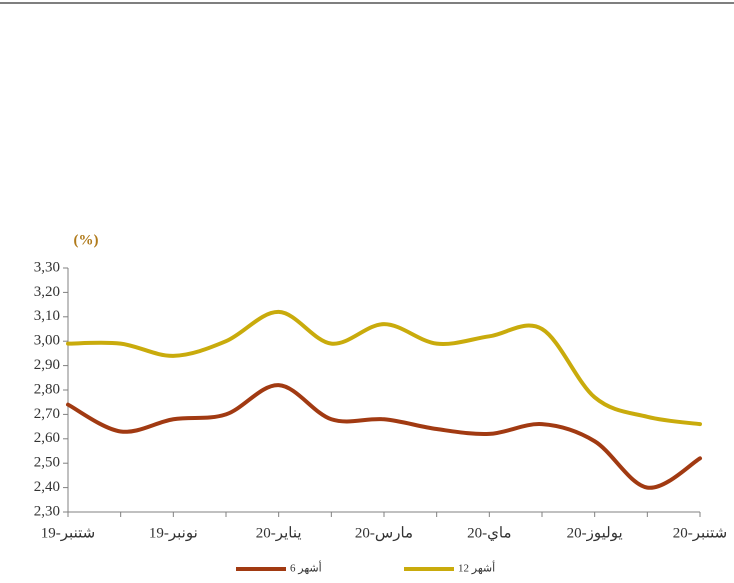  Describe the element at coordinates (173, 533) in the screenshot. I see `x-tick-label: نونبر-19` at that location.